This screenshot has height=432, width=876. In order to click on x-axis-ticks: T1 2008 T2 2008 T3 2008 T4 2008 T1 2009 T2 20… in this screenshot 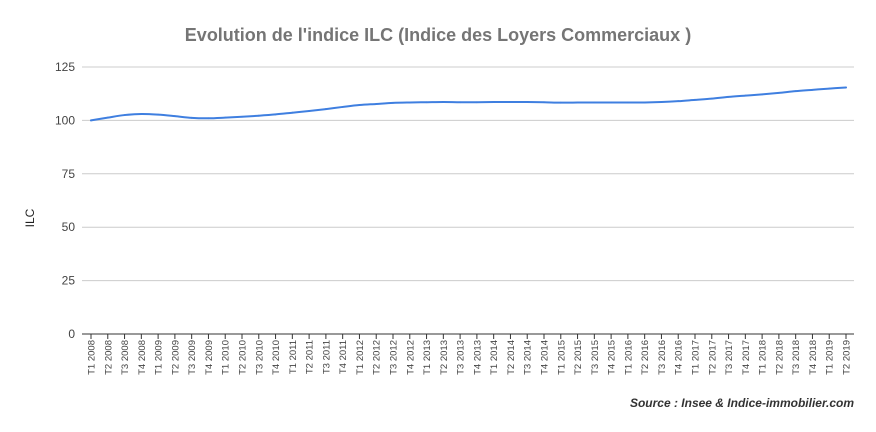, I will do `click(470, 354)`.